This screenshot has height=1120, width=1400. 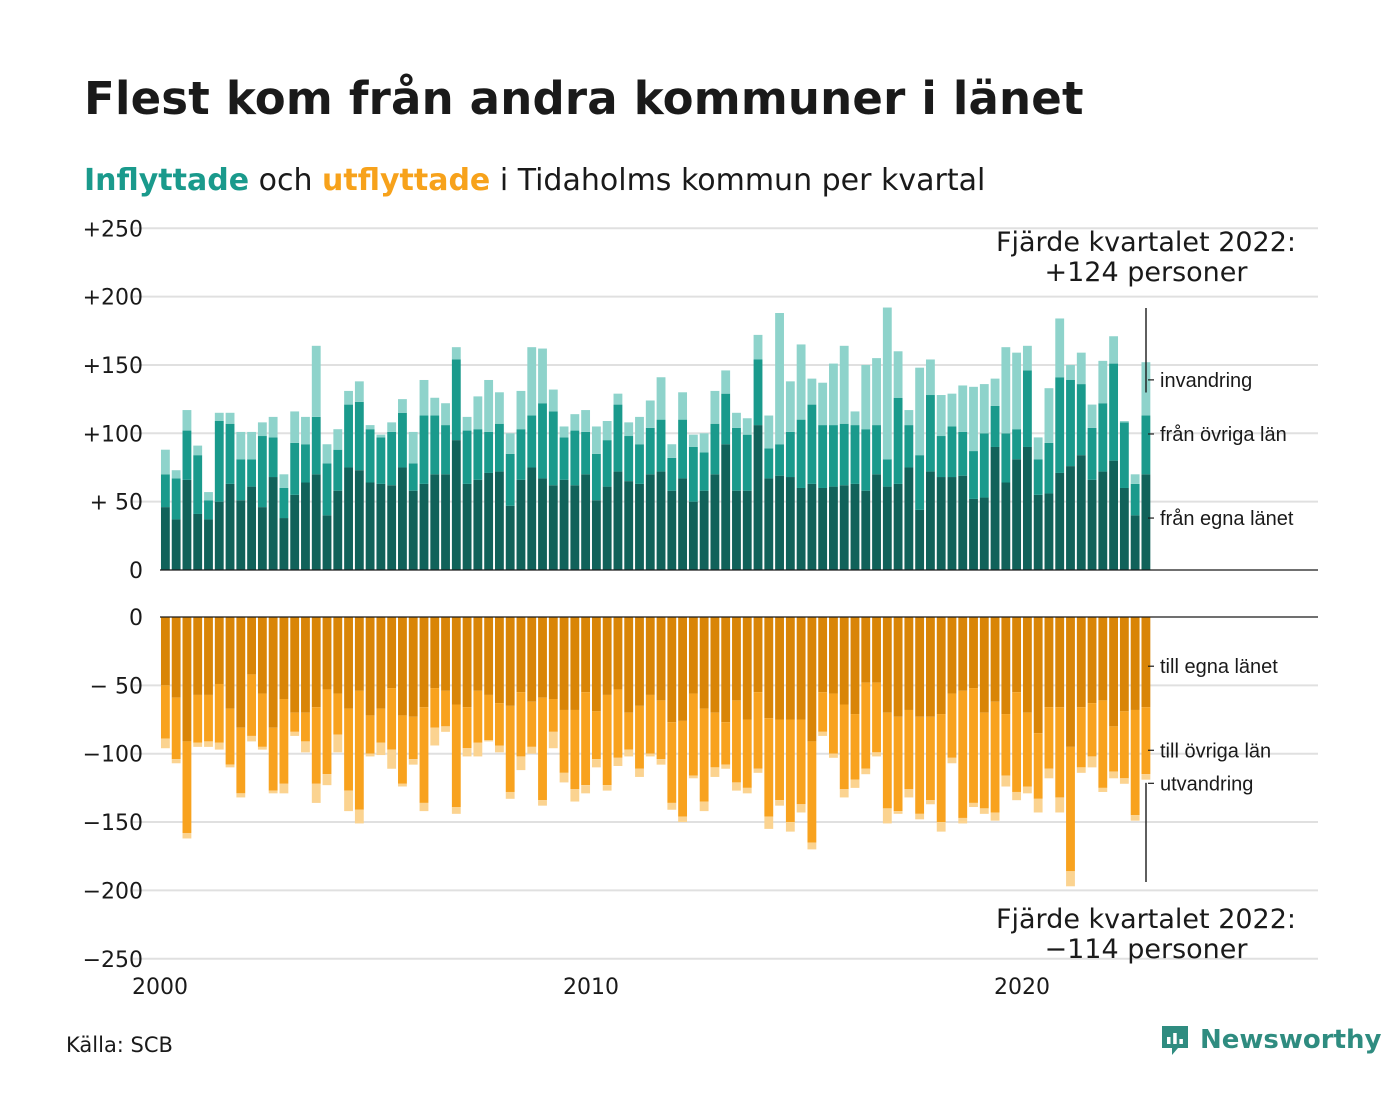 What do you see at coordinates (742, 180) in the screenshot?
I see `subtitle-rest: i Tidaholms kommun per kvartal` at bounding box center [742, 180].